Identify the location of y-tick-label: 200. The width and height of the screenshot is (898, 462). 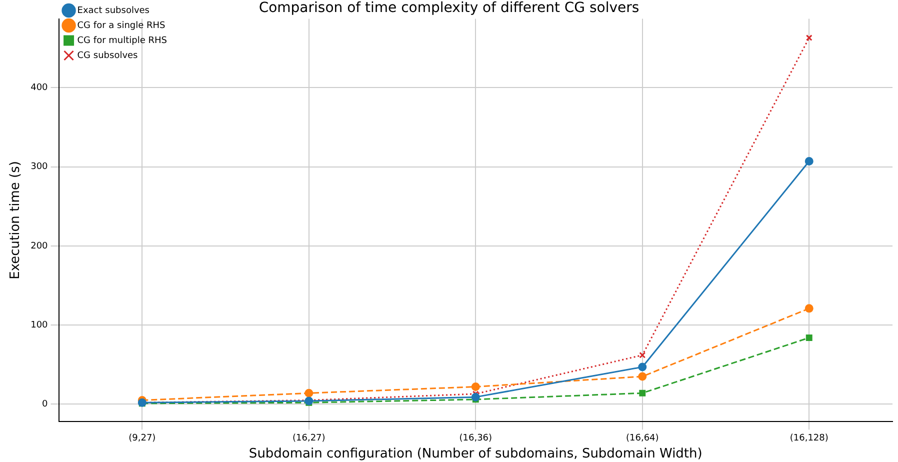
(39, 246).